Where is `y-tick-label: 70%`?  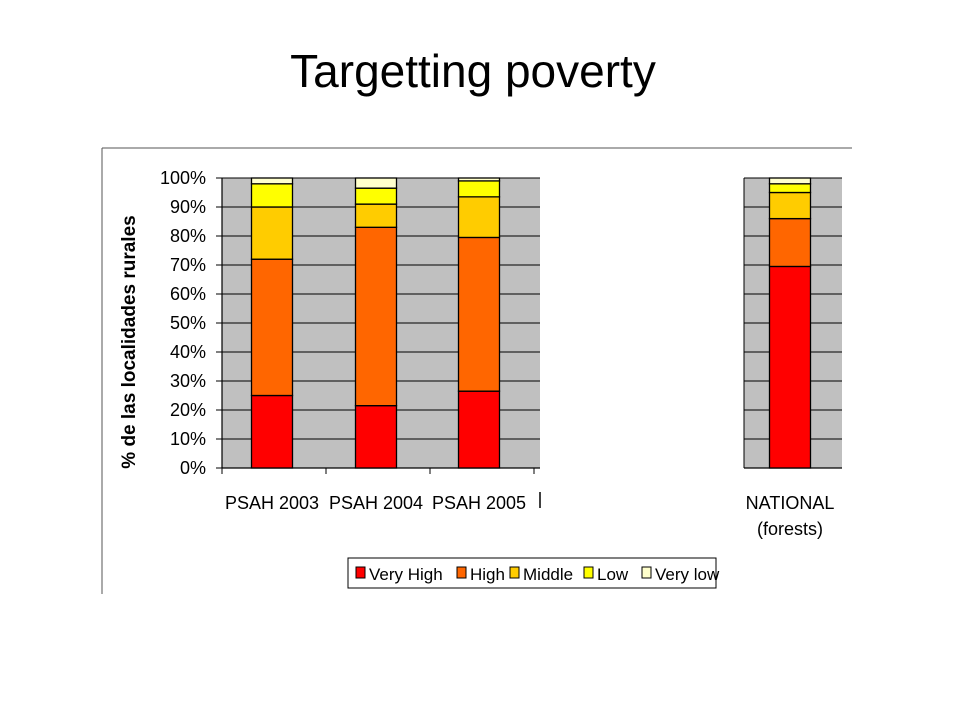
y-tick-label: 70% is located at coordinates (188, 265).